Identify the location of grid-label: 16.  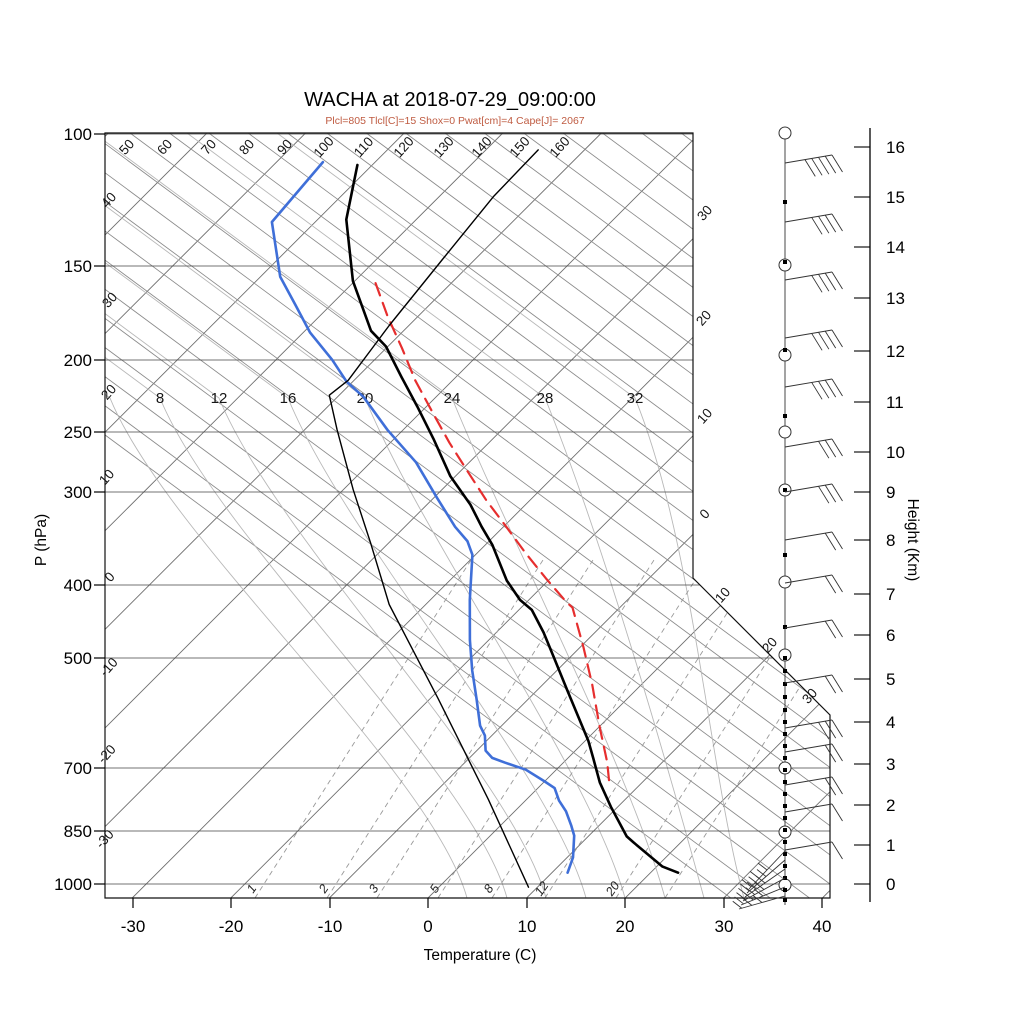
(895, 147).